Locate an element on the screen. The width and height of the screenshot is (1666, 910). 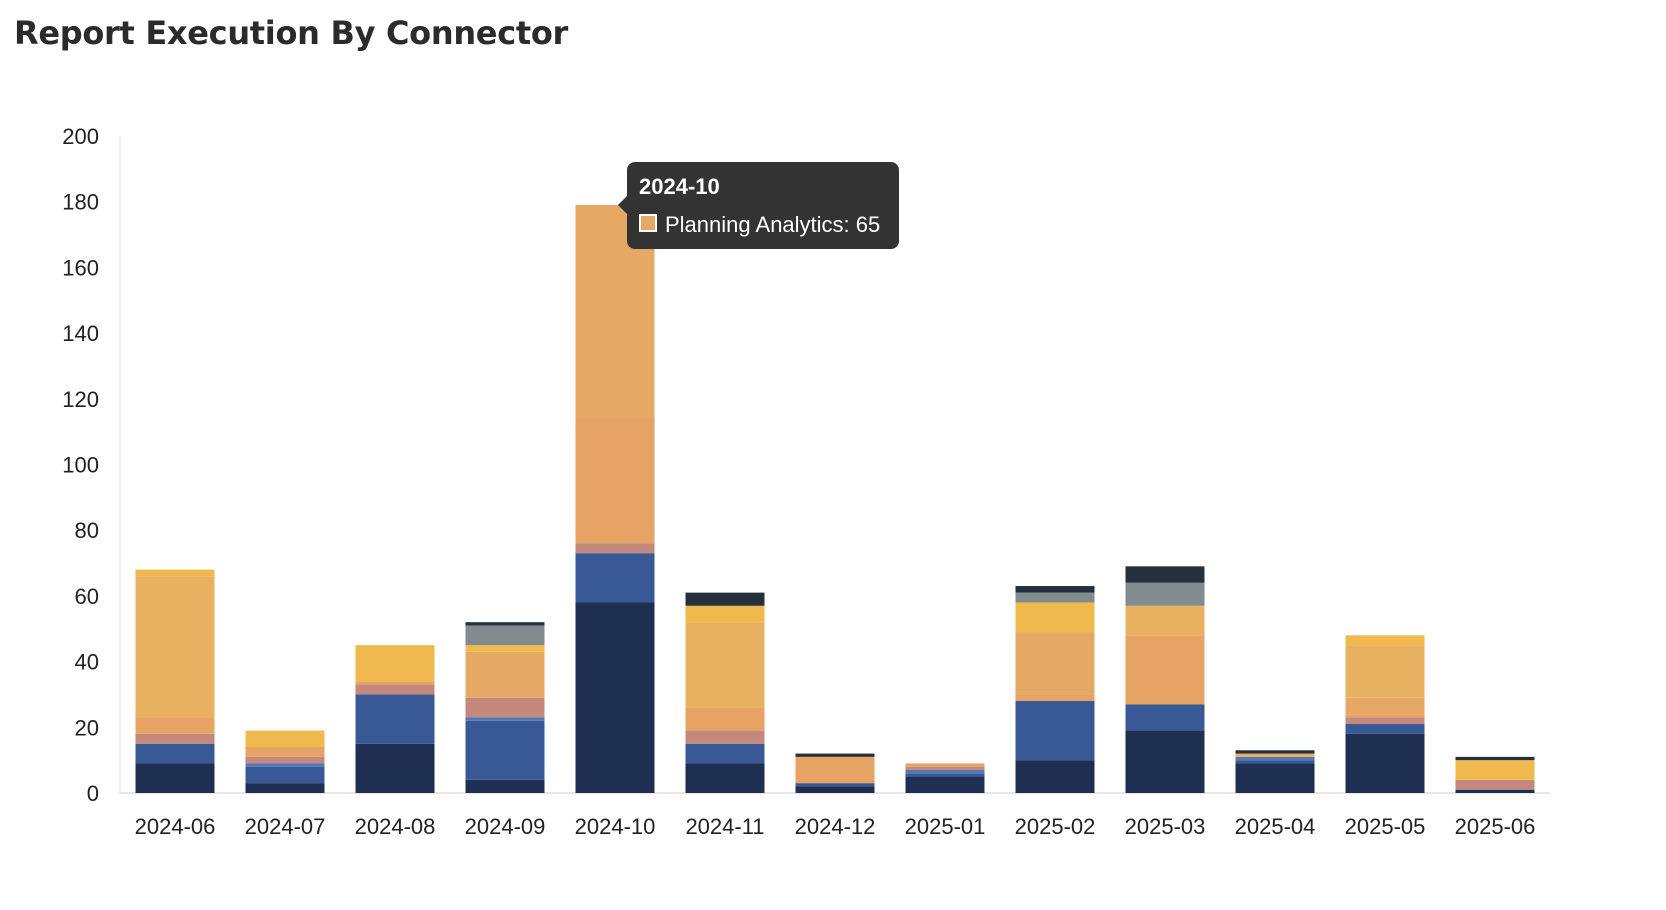
chart-title: Report Execution By Connector is located at coordinates (291, 33).